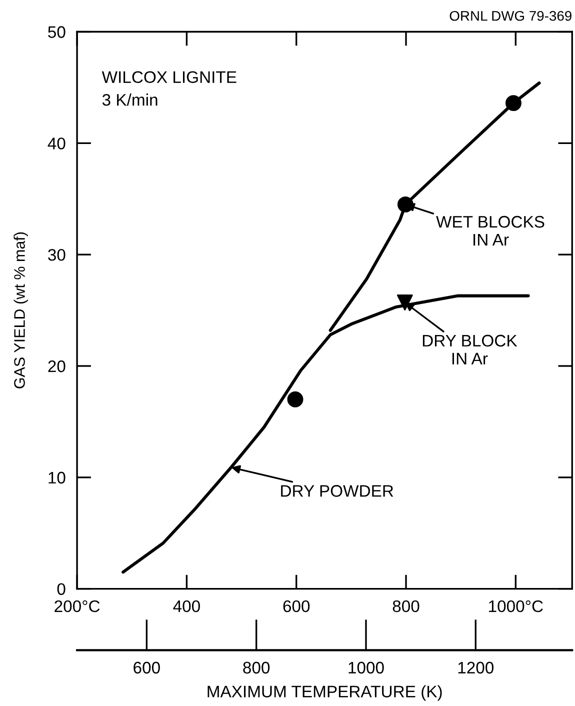  I want to click on x-tick-label: 400, so click(186, 606).